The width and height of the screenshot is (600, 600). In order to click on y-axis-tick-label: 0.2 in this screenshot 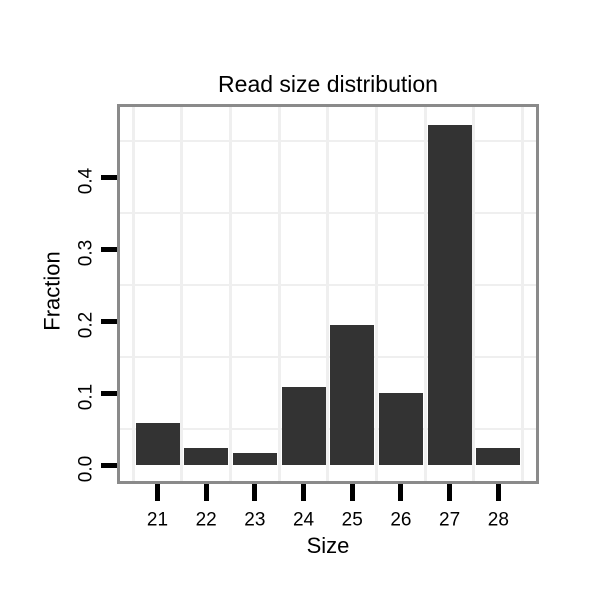, I will do `click(86, 325)`.